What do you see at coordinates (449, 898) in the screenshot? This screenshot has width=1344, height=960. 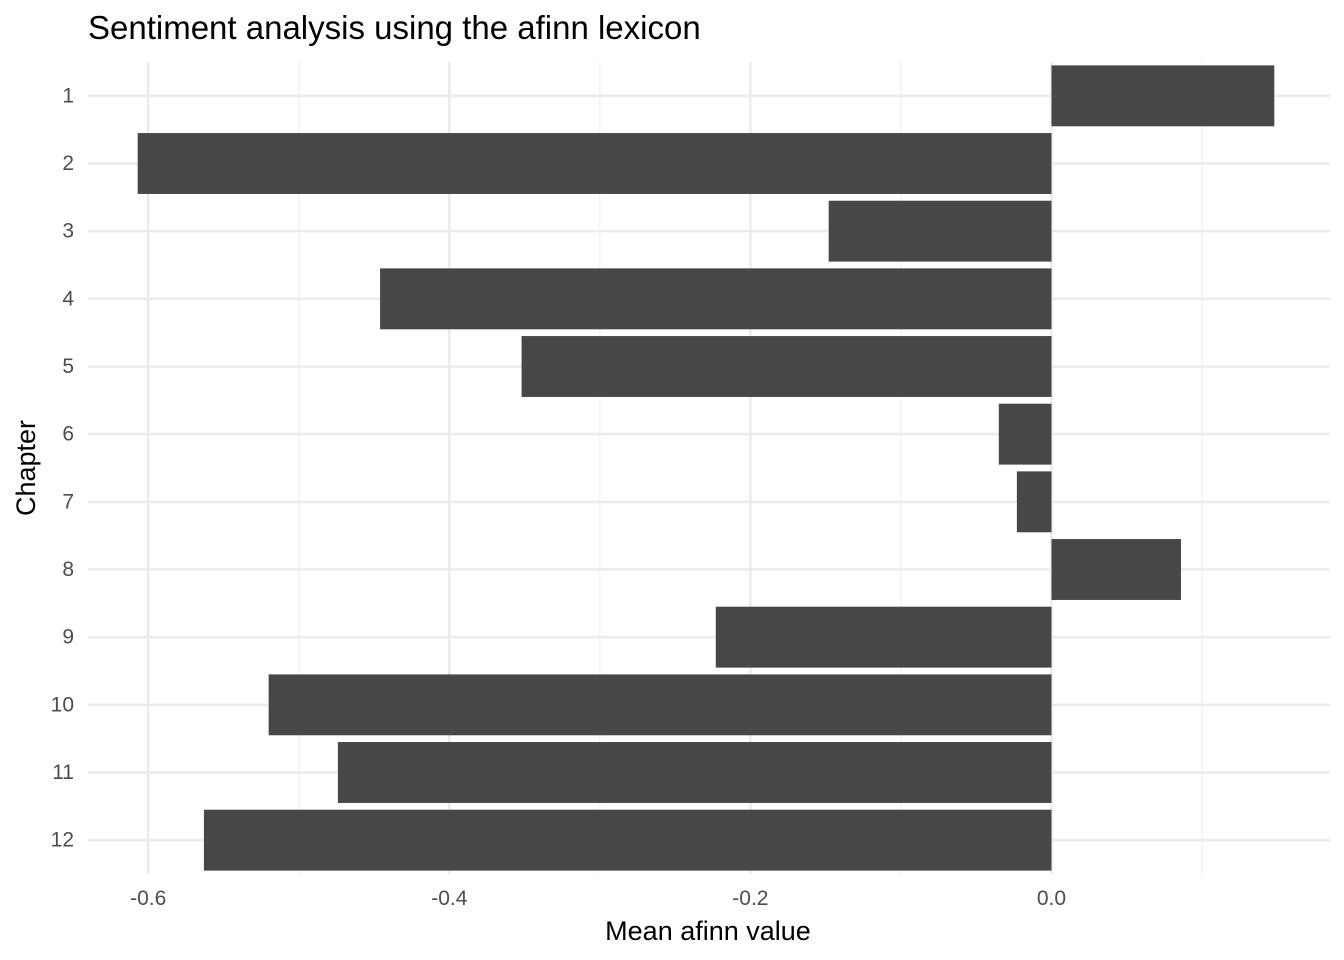 I see `x-tick-label: -0.4` at bounding box center [449, 898].